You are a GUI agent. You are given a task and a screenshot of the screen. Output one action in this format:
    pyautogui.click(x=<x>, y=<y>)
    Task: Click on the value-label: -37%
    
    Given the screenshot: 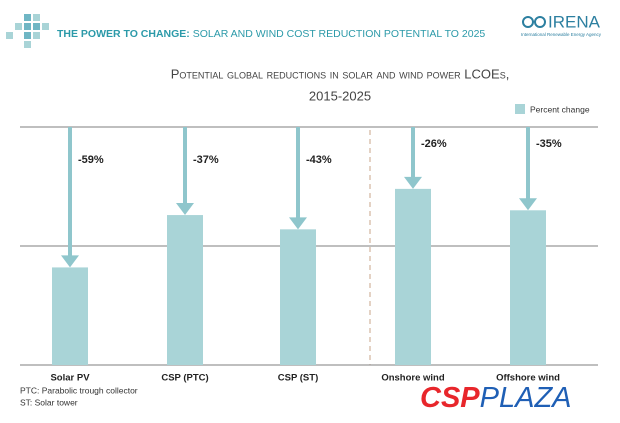 What is the action you would take?
    pyautogui.click(x=206, y=160)
    